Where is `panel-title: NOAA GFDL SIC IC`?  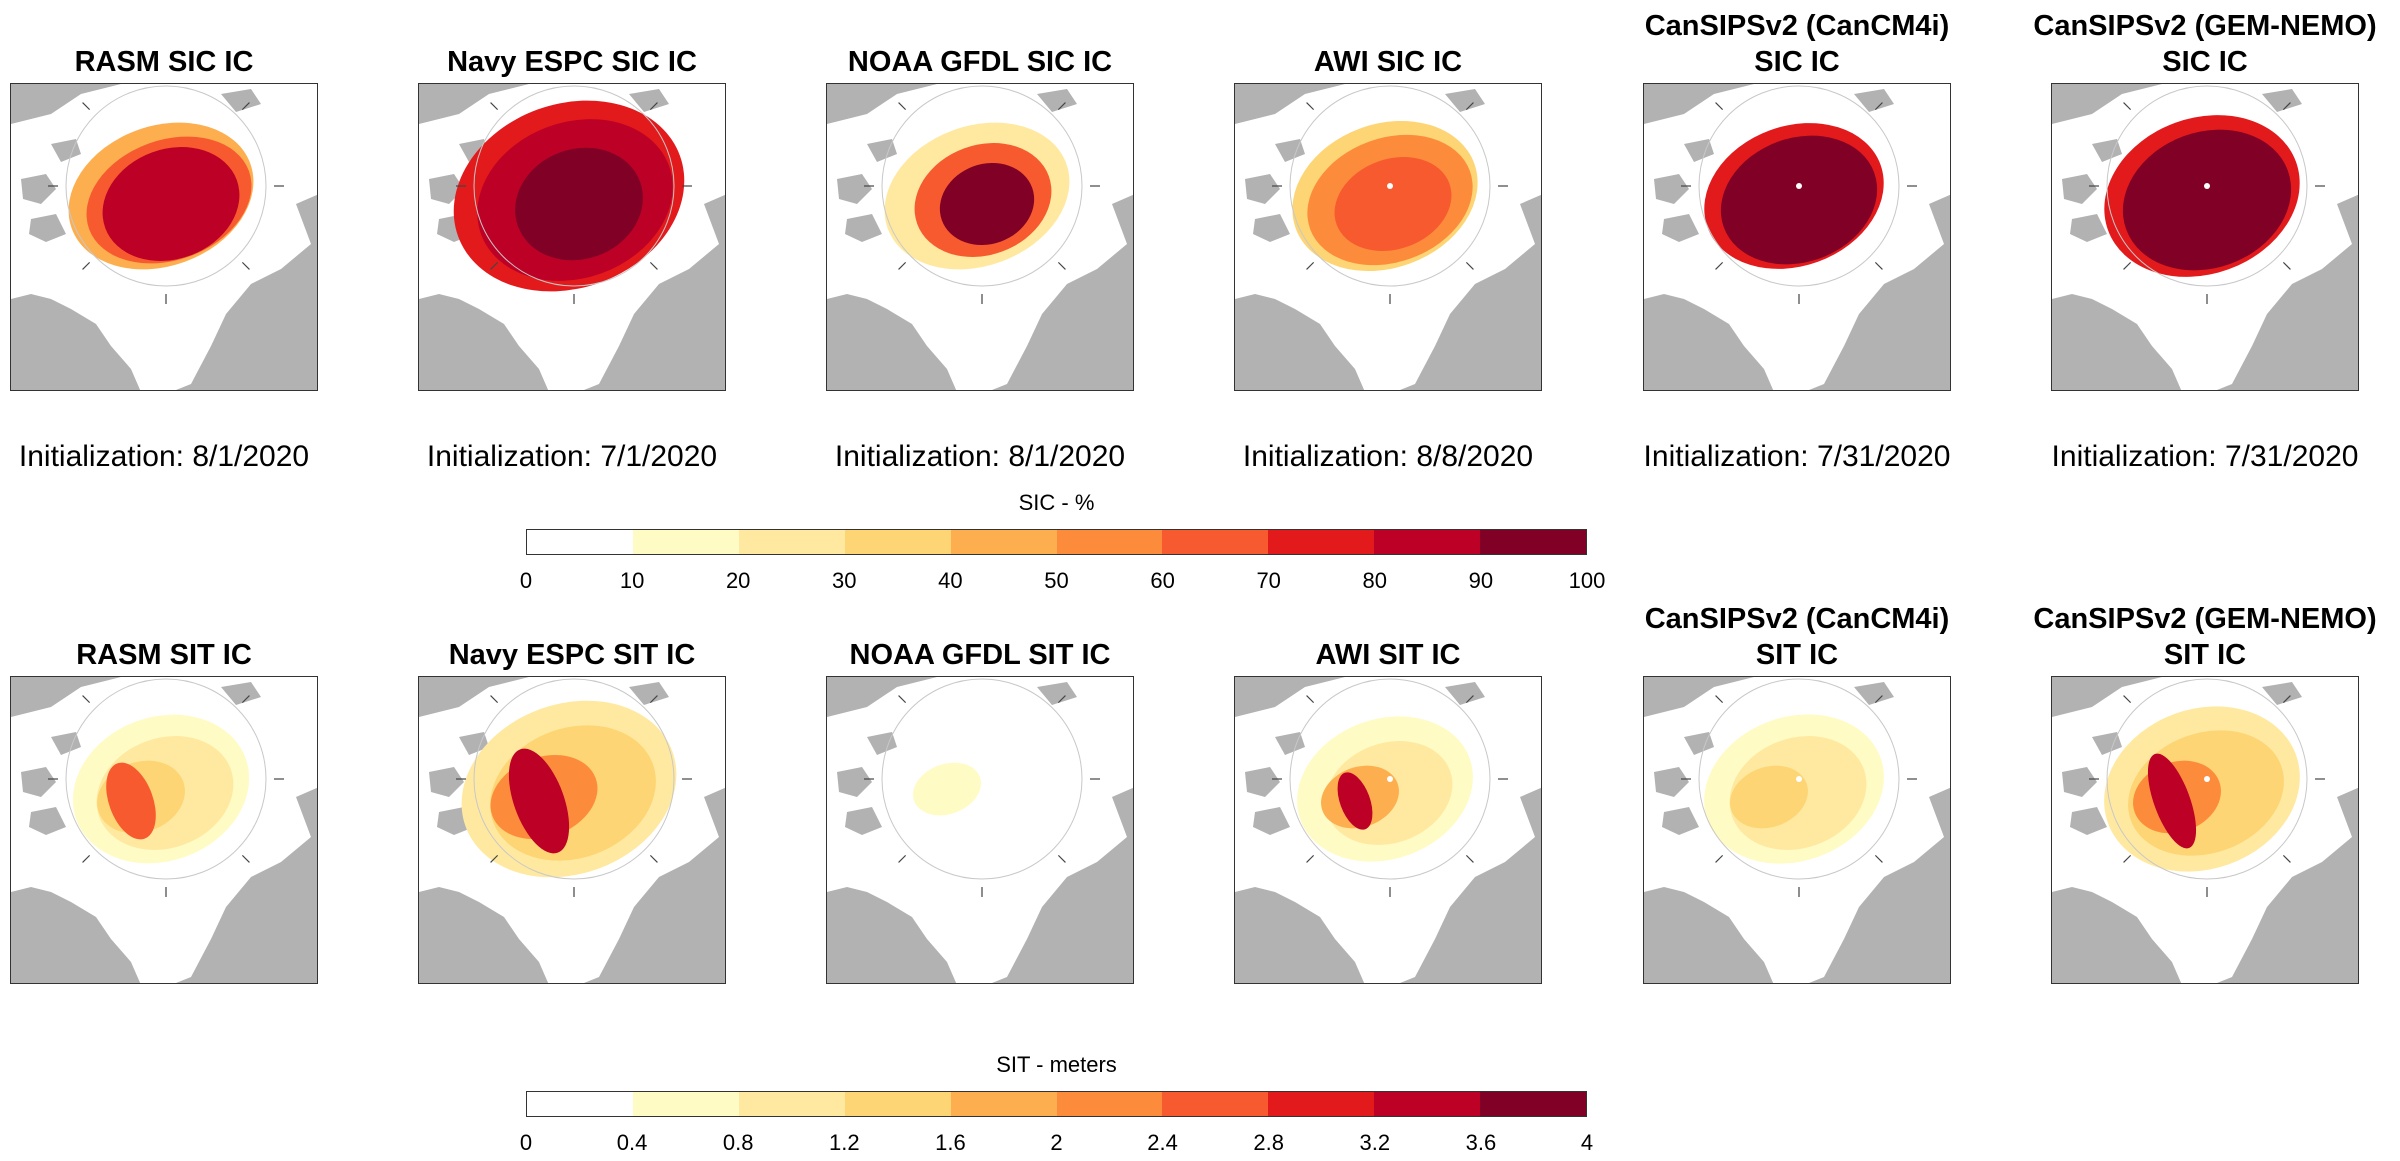 panel-title: NOAA GFDL SIC IC is located at coordinates (980, 62).